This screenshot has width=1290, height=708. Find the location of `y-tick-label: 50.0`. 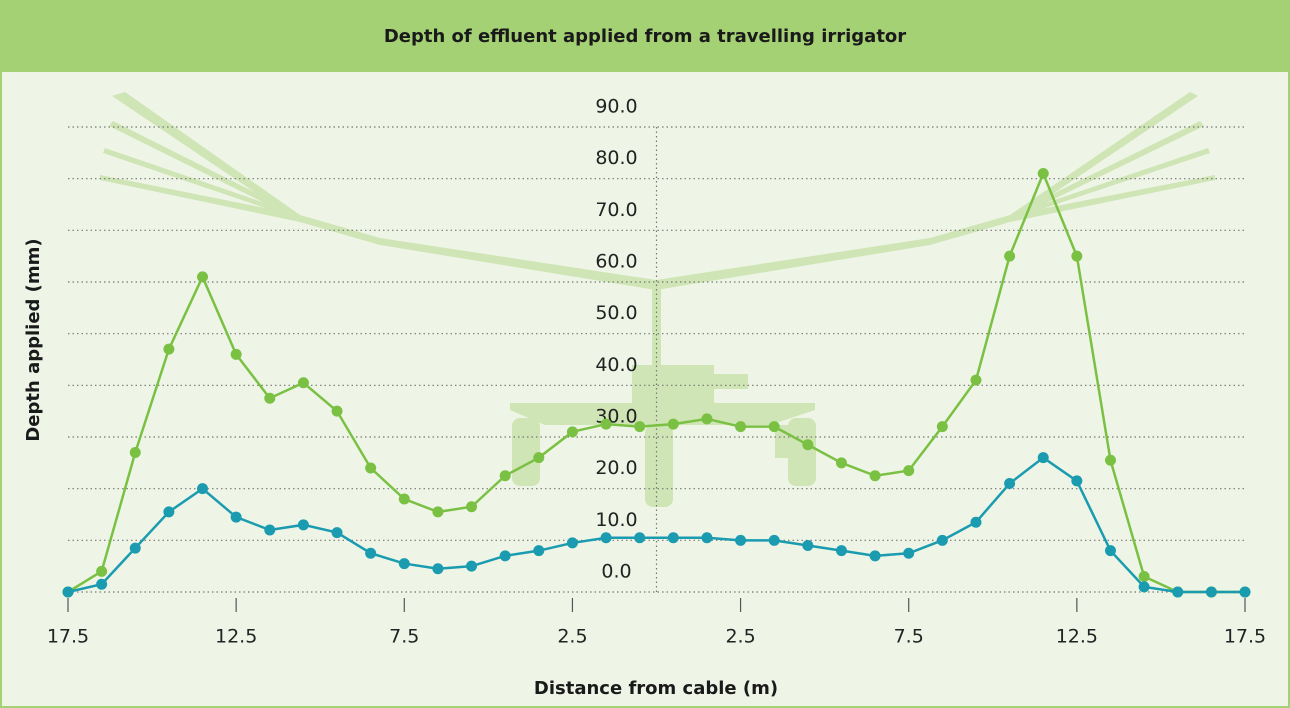

y-tick-label: 50.0 is located at coordinates (616, 313).